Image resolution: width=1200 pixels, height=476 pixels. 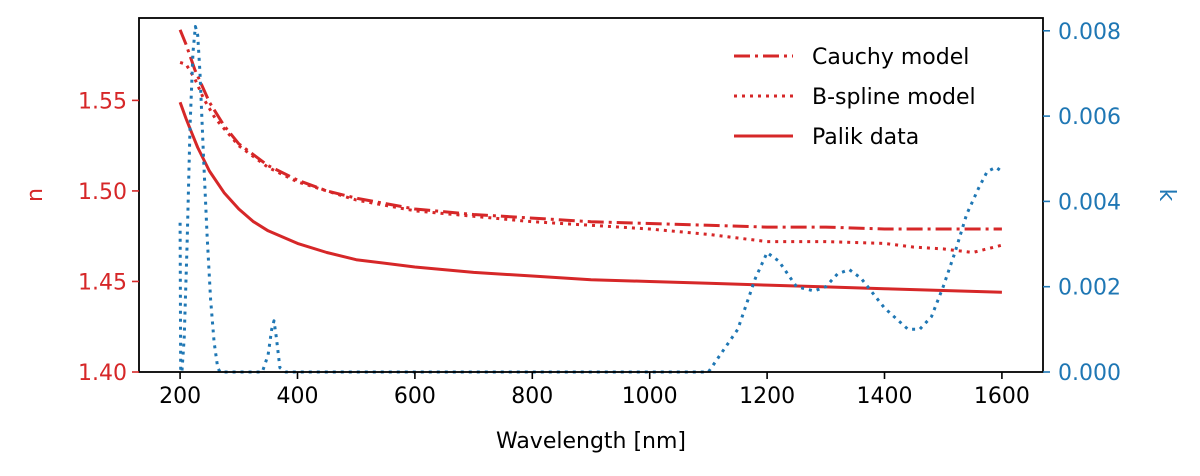 I want to click on legend-label: B-spline model, so click(x=894, y=97).